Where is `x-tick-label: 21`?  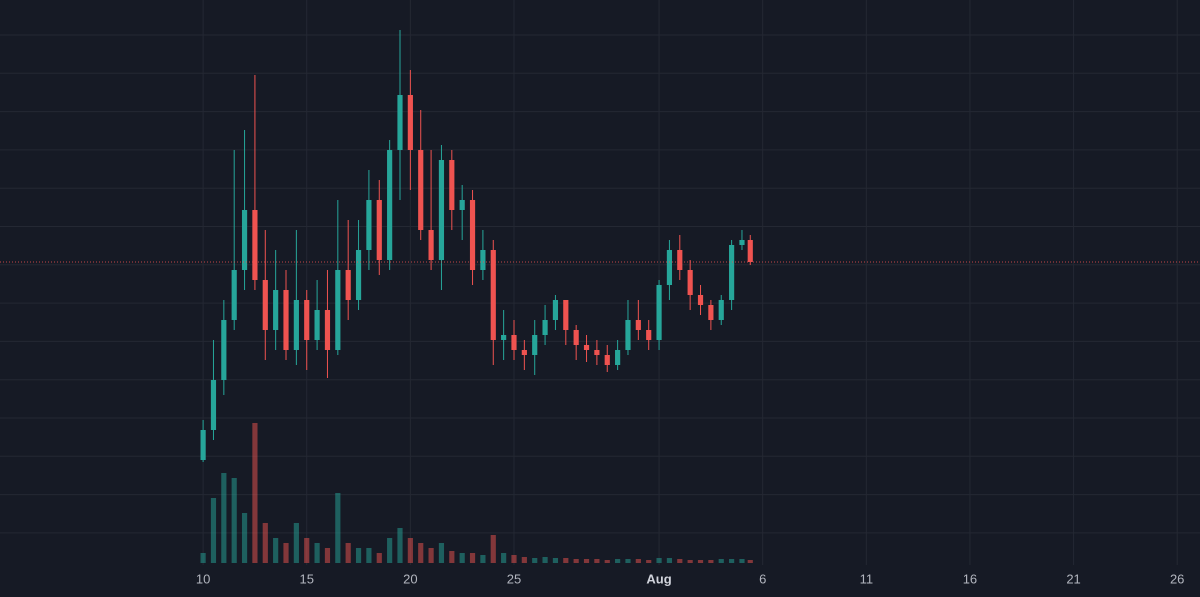
x-tick-label: 21 is located at coordinates (1073, 578).